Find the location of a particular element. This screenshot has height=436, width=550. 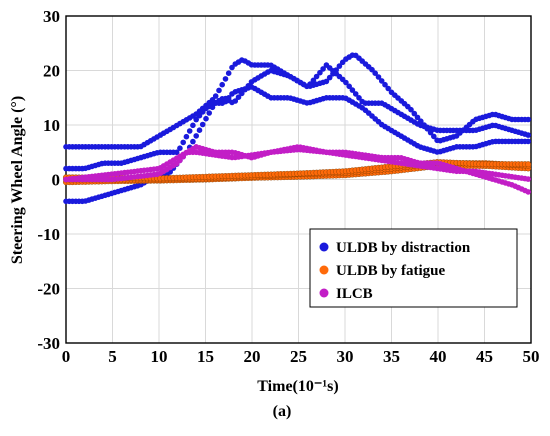

x-tick-label: 5 is located at coordinates (112, 356).